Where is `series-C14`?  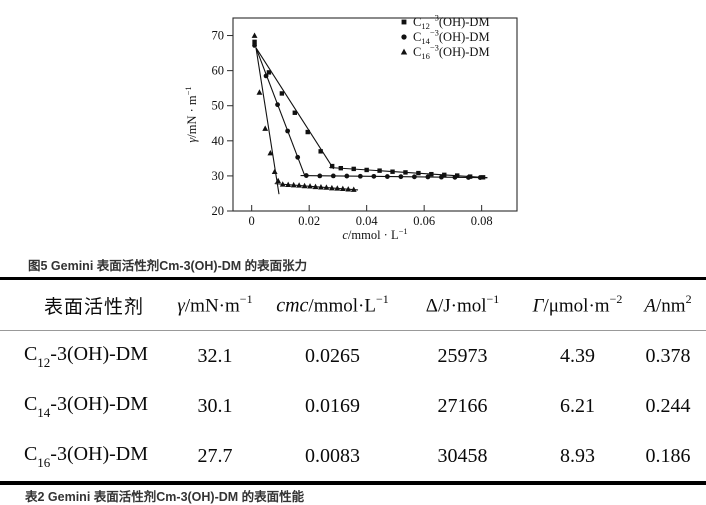 series-C14 is located at coordinates (370, 111).